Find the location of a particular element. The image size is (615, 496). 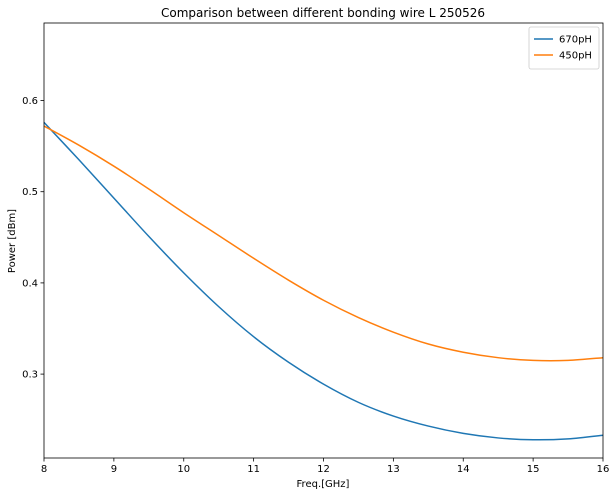

y-tick-label: 0.4 is located at coordinates (30, 283).